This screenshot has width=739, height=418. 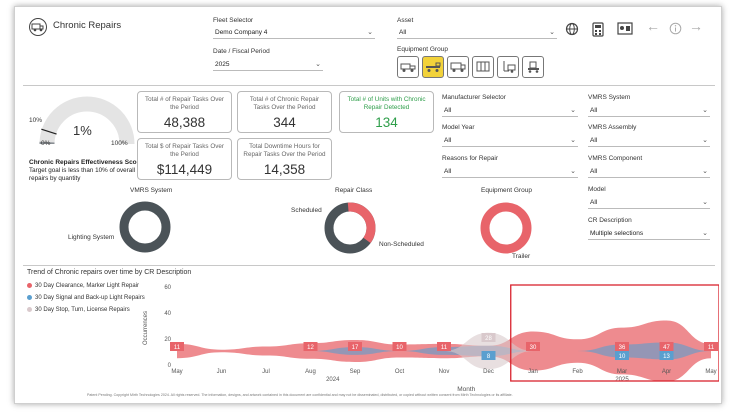 I want to click on vmrs-donut-label: Lighting System, so click(x=91, y=237).